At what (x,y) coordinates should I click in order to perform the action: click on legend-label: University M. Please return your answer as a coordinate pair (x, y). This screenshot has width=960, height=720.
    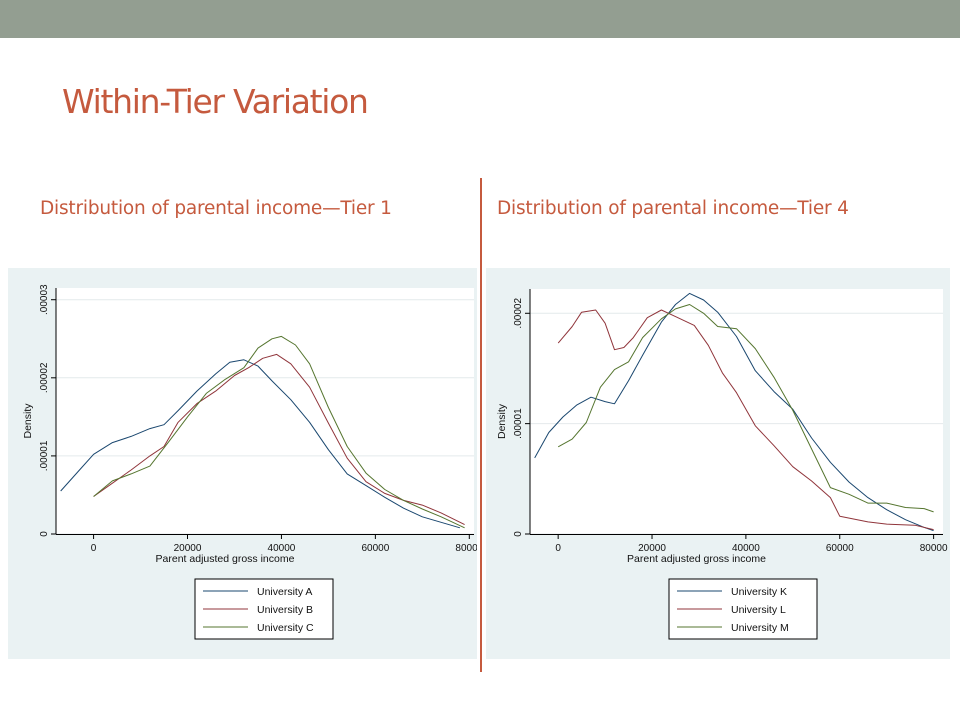
    Looking at the image, I should click on (760, 628).